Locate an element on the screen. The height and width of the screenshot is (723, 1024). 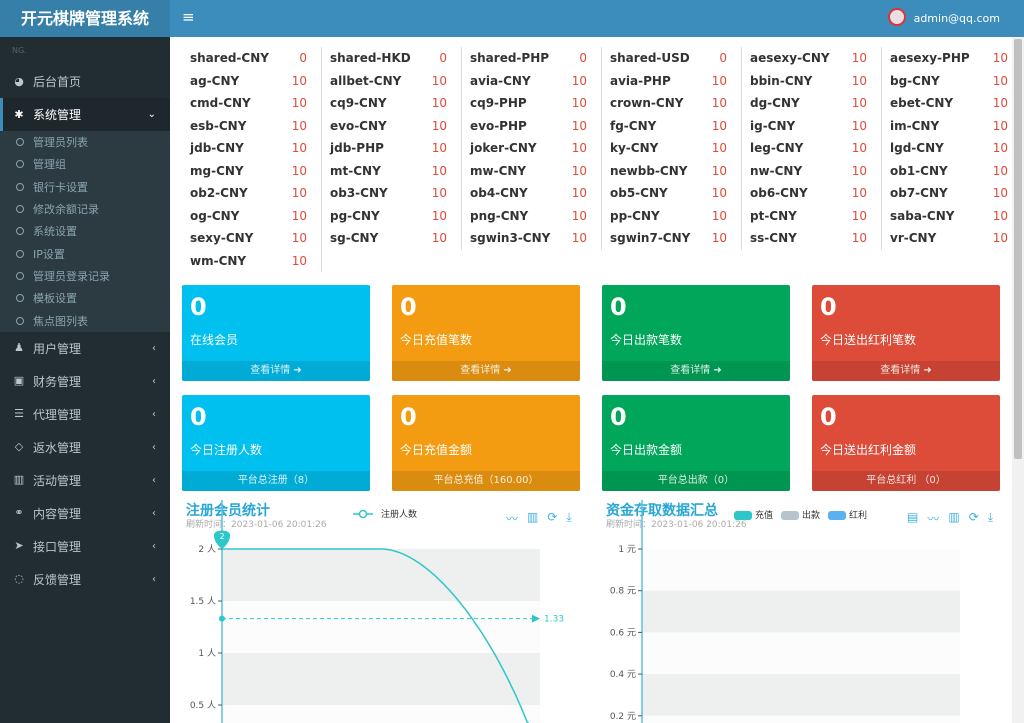
hamburger-icon: ≡ is located at coordinates (188, 17).